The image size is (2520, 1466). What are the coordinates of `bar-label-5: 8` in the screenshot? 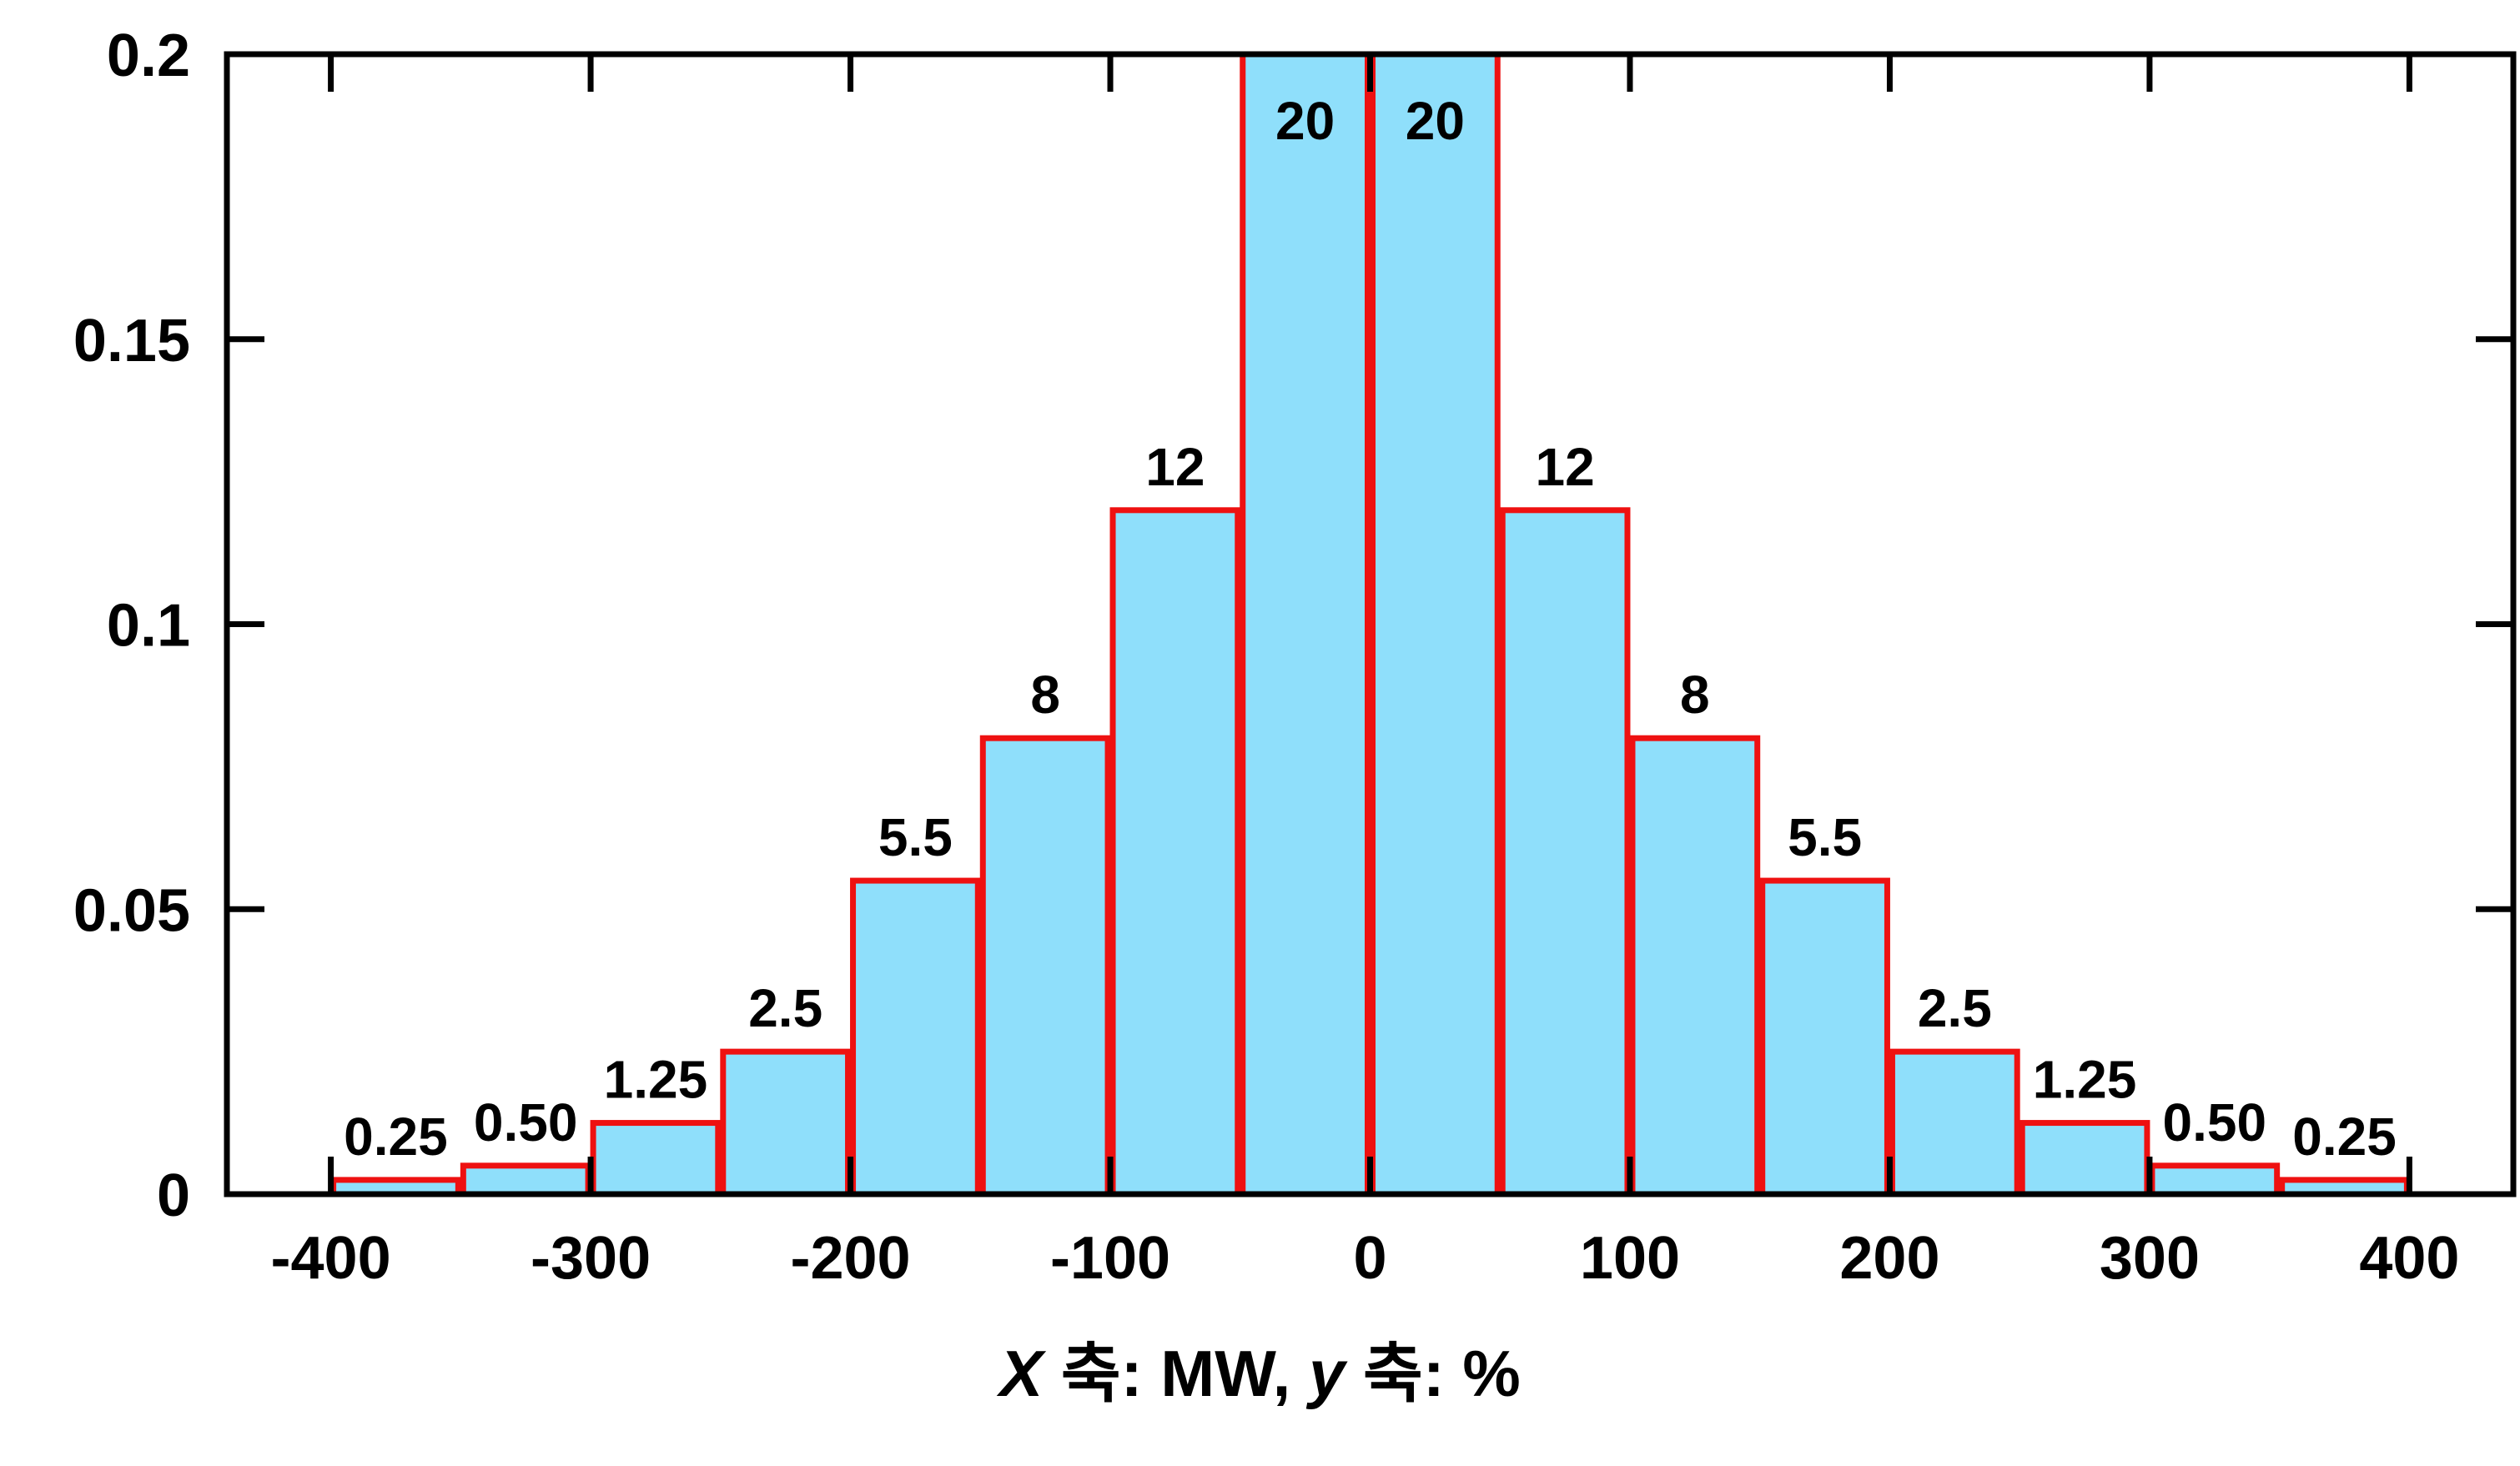 It's located at (1045, 695).